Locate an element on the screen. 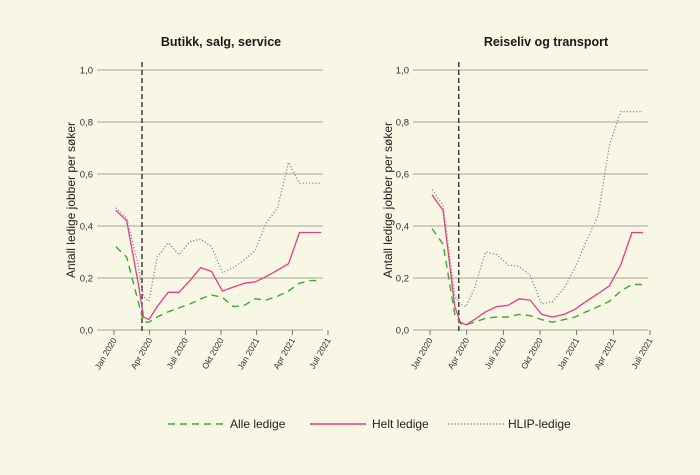 The image size is (700, 475). legend-label-alle: Alle ledige is located at coordinates (258, 424).